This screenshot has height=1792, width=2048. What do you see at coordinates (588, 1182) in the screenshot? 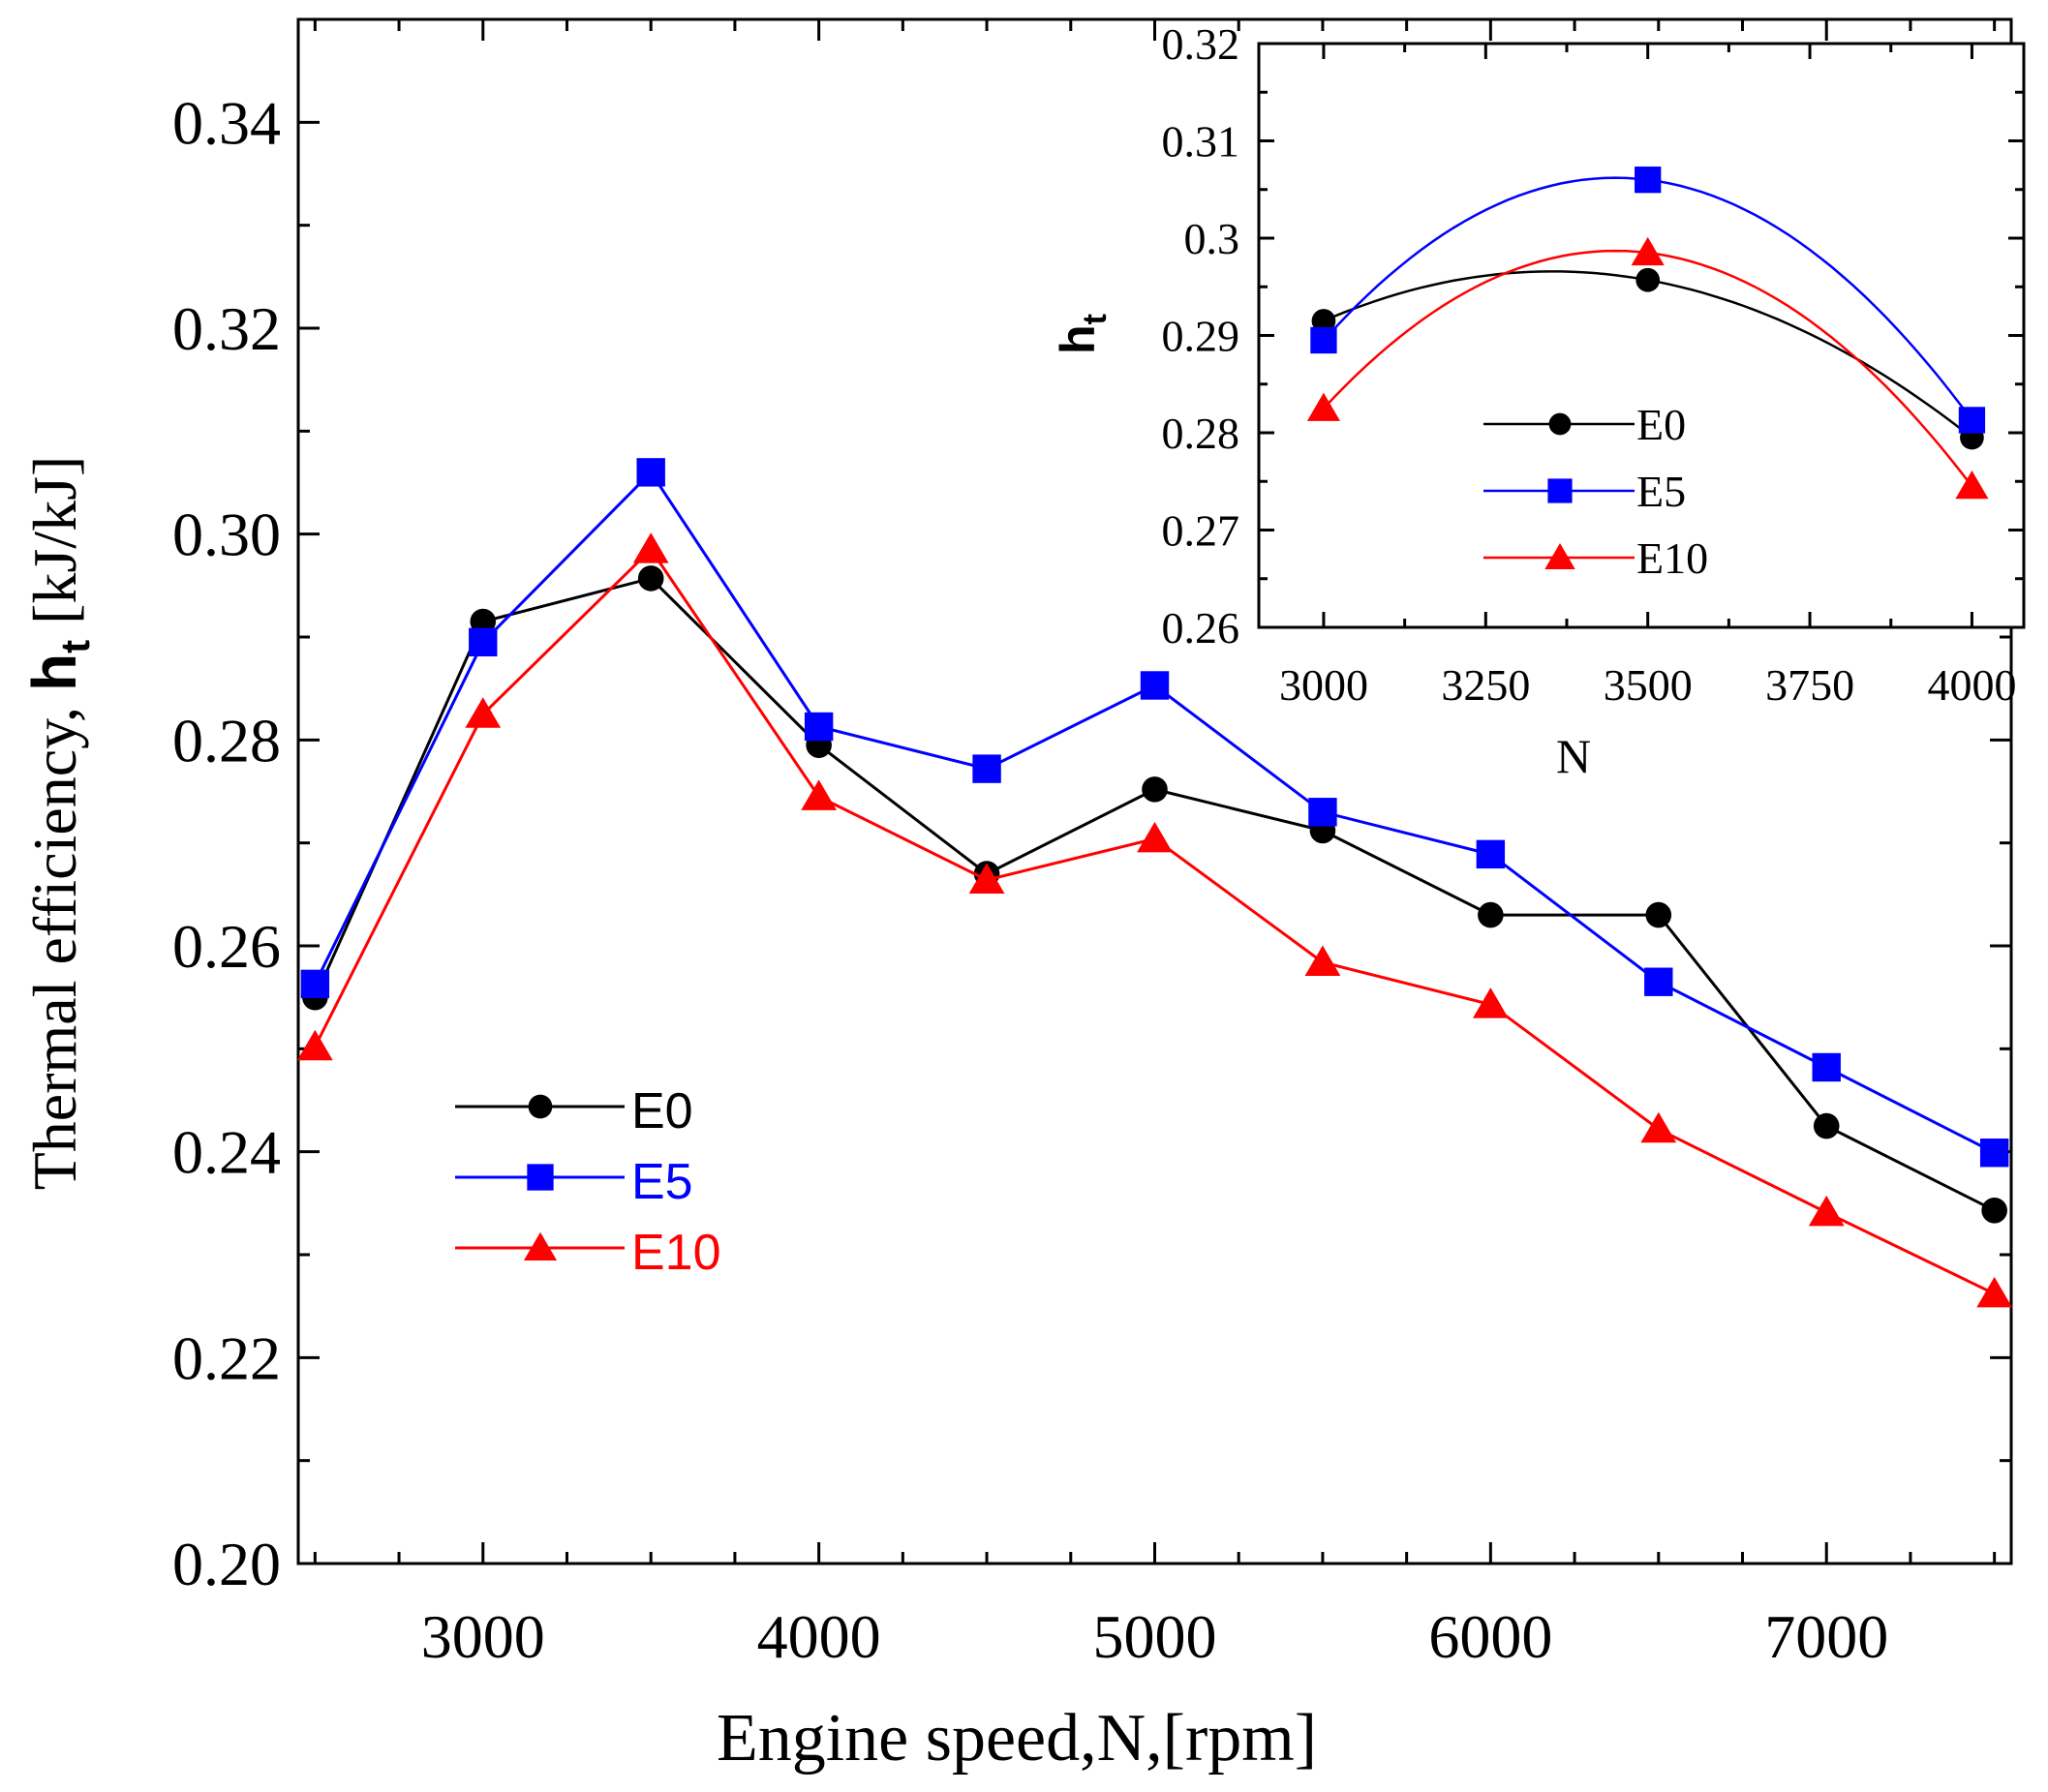
I see `main-legend: E0 E5 E10` at bounding box center [588, 1182].